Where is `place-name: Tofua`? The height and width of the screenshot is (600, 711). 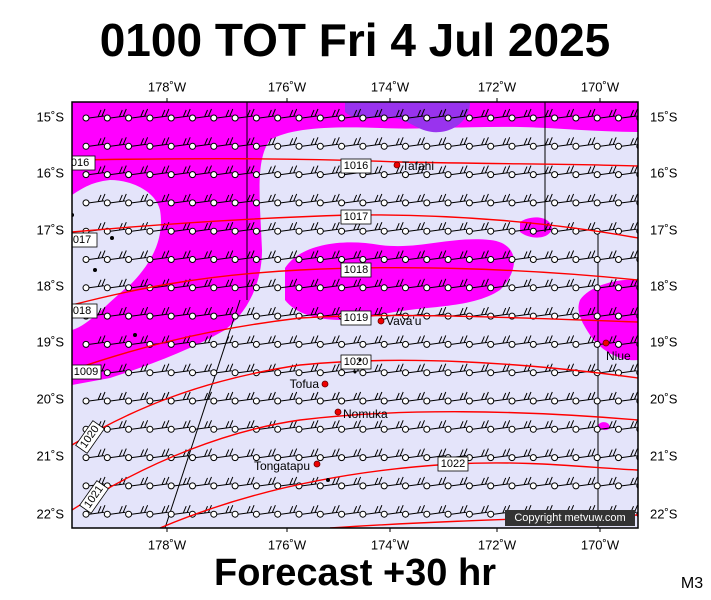 place-name: Tofua is located at coordinates (305, 384).